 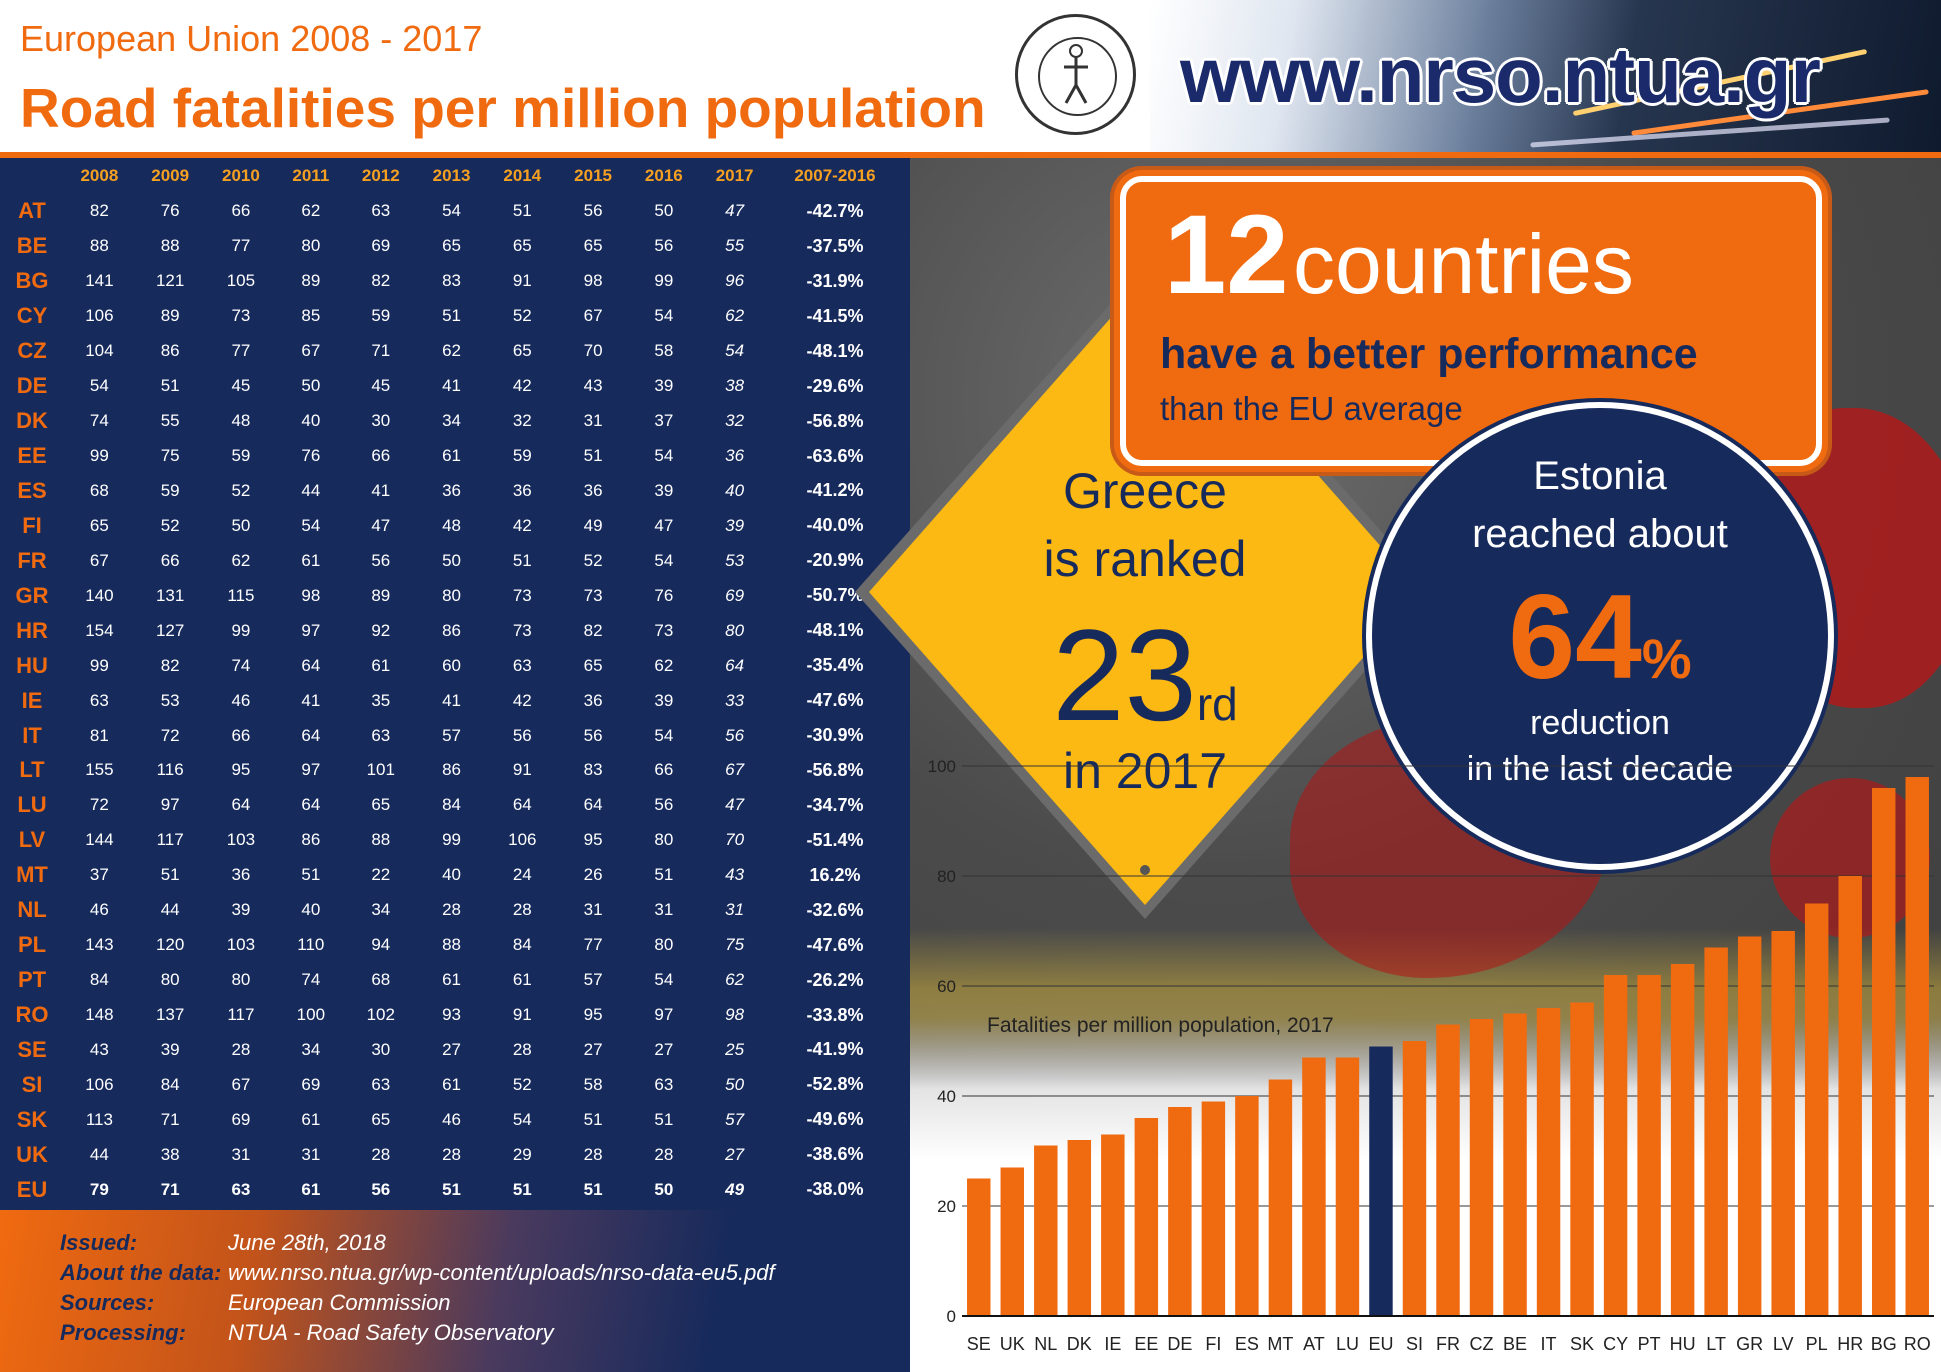 What do you see at coordinates (99, 490) in the screenshot?
I see `table-cell: 68` at bounding box center [99, 490].